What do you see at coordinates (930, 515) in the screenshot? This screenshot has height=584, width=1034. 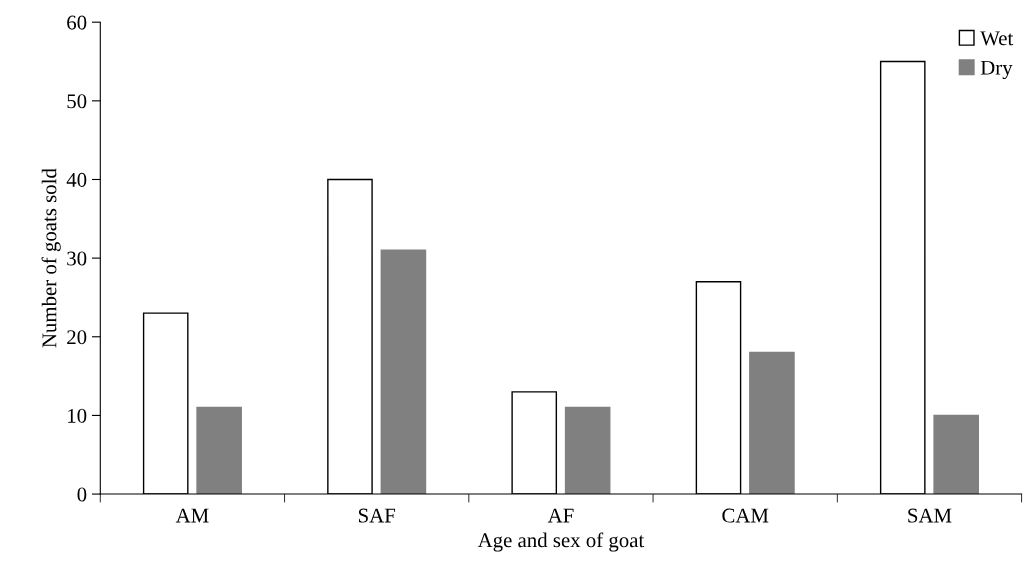 I see `x-tick-label: SAM` at bounding box center [930, 515].